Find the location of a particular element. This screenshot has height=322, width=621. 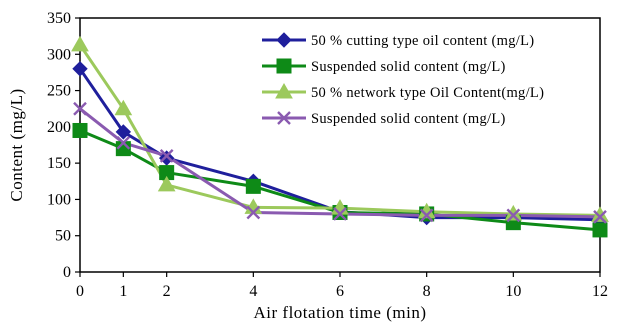

y-tick-label: 50 is located at coordinates (63, 236).